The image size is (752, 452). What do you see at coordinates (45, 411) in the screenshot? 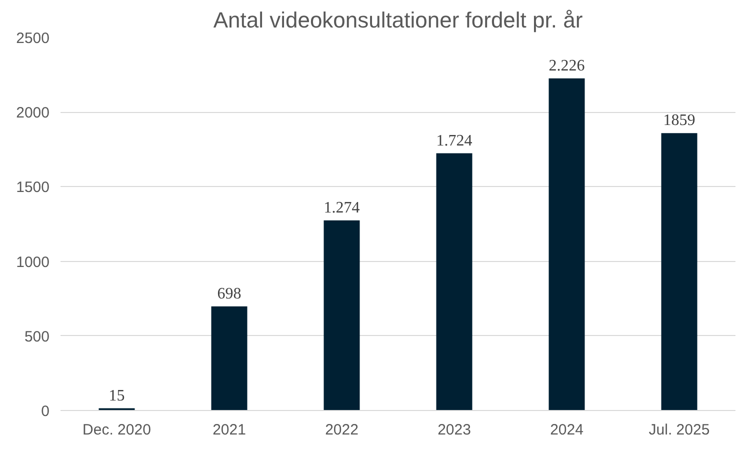
I see `y-tick-label: 0` at bounding box center [45, 411].